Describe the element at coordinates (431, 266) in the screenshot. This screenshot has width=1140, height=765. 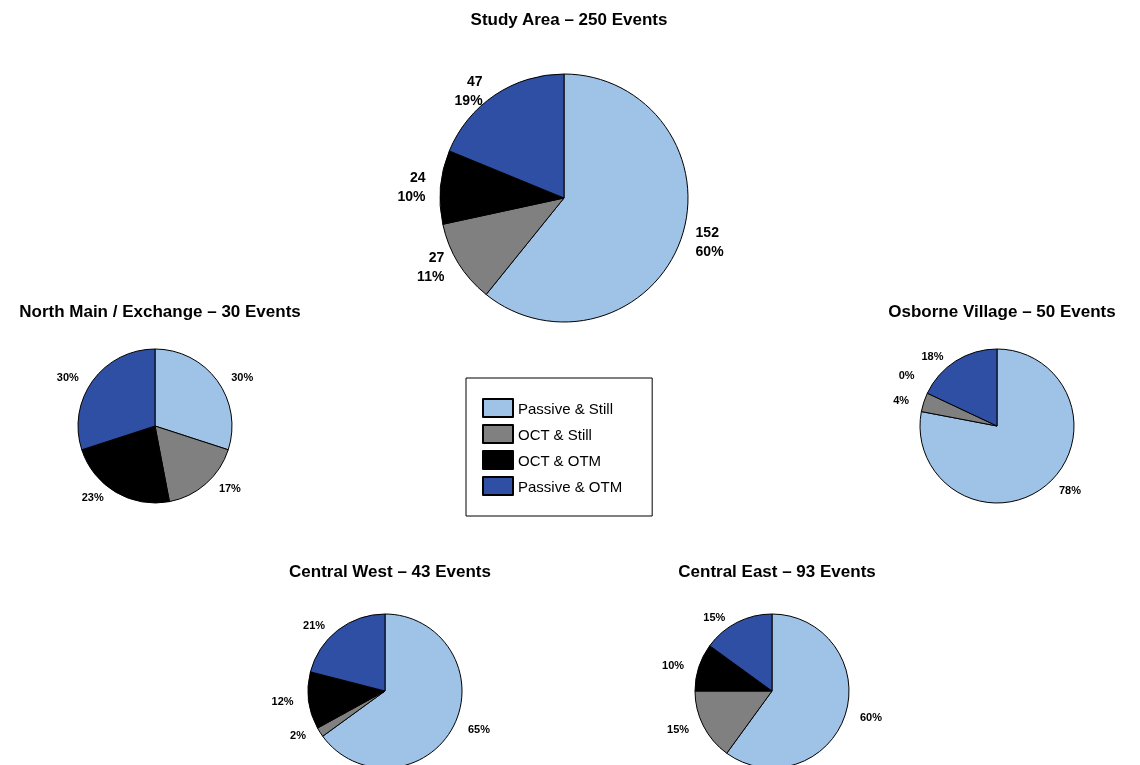
I see `data-label: 27 11%` at that location.